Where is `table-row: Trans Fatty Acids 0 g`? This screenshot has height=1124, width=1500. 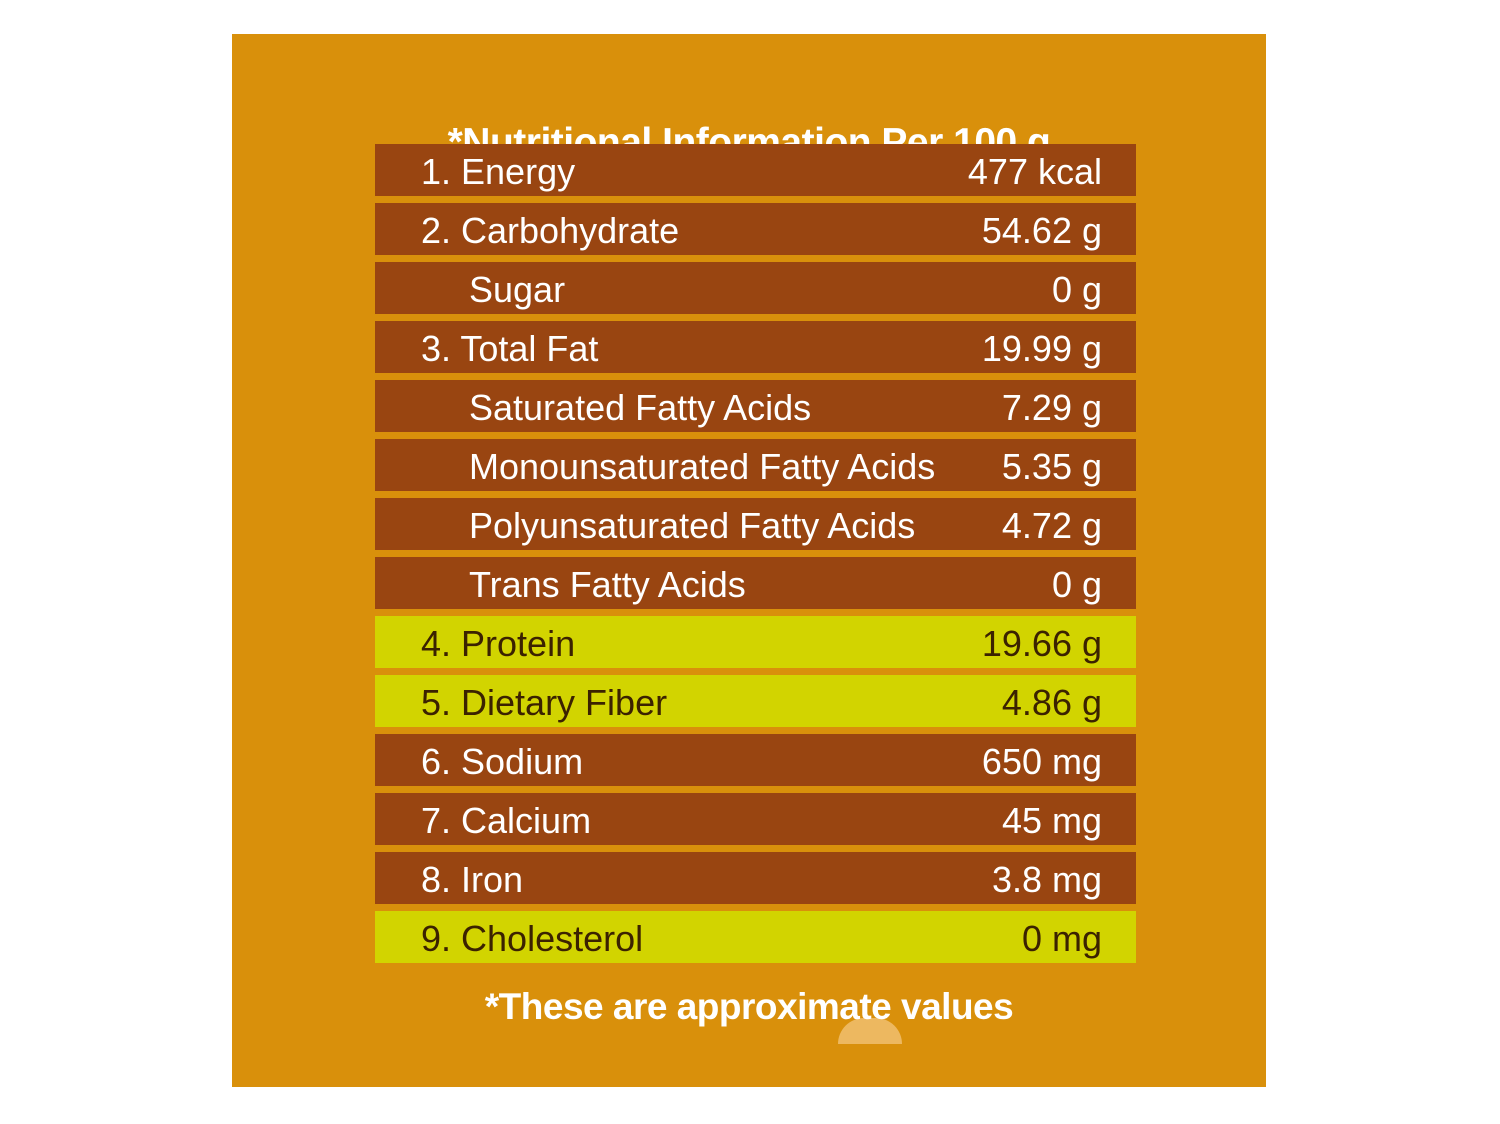
table-row: Trans Fatty Acids 0 g is located at coordinates (755, 583).